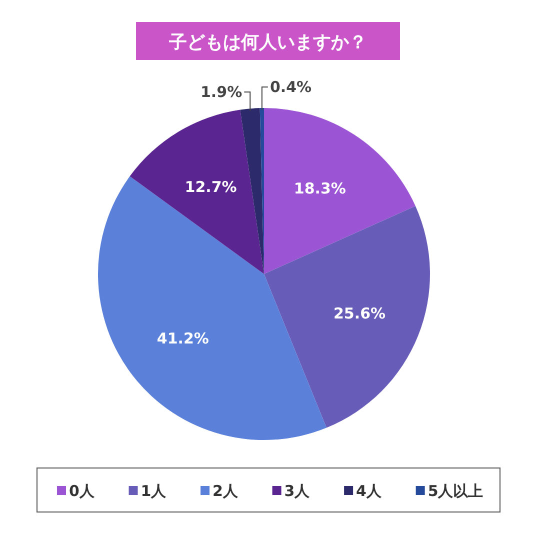  I want to click on title: 子どもは何人いますか？, so click(268, 41).